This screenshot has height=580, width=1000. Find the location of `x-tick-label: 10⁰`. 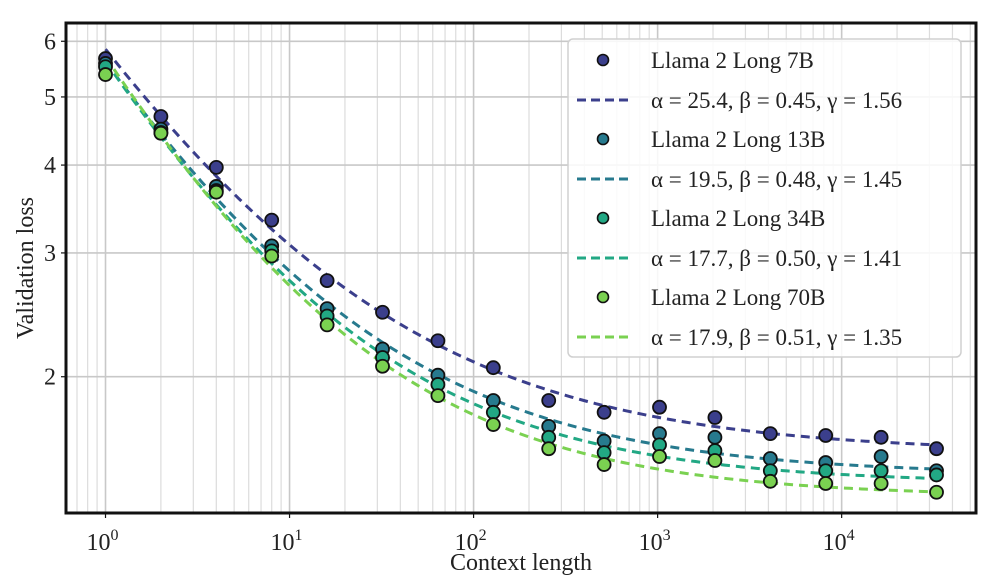

x-tick-label: 10⁰ is located at coordinates (103, 541).